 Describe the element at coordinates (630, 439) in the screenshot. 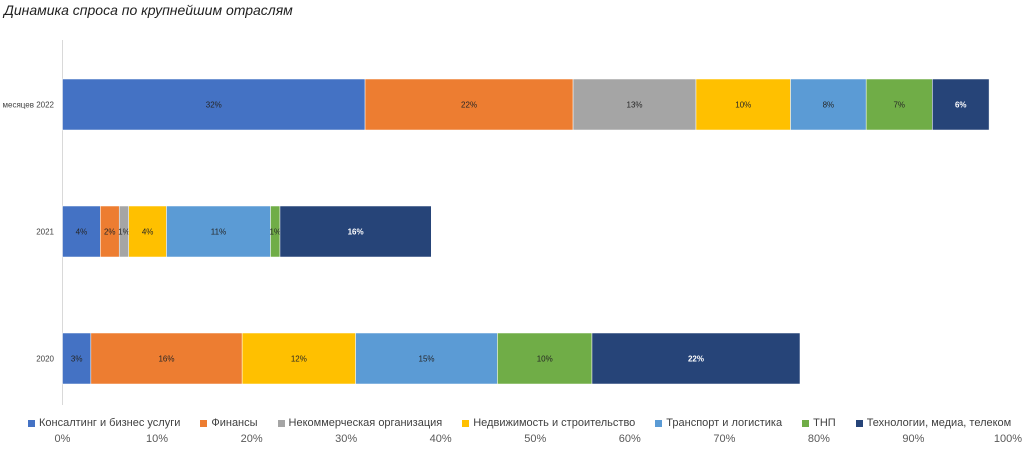

I see `x-tick-label: 60%` at that location.